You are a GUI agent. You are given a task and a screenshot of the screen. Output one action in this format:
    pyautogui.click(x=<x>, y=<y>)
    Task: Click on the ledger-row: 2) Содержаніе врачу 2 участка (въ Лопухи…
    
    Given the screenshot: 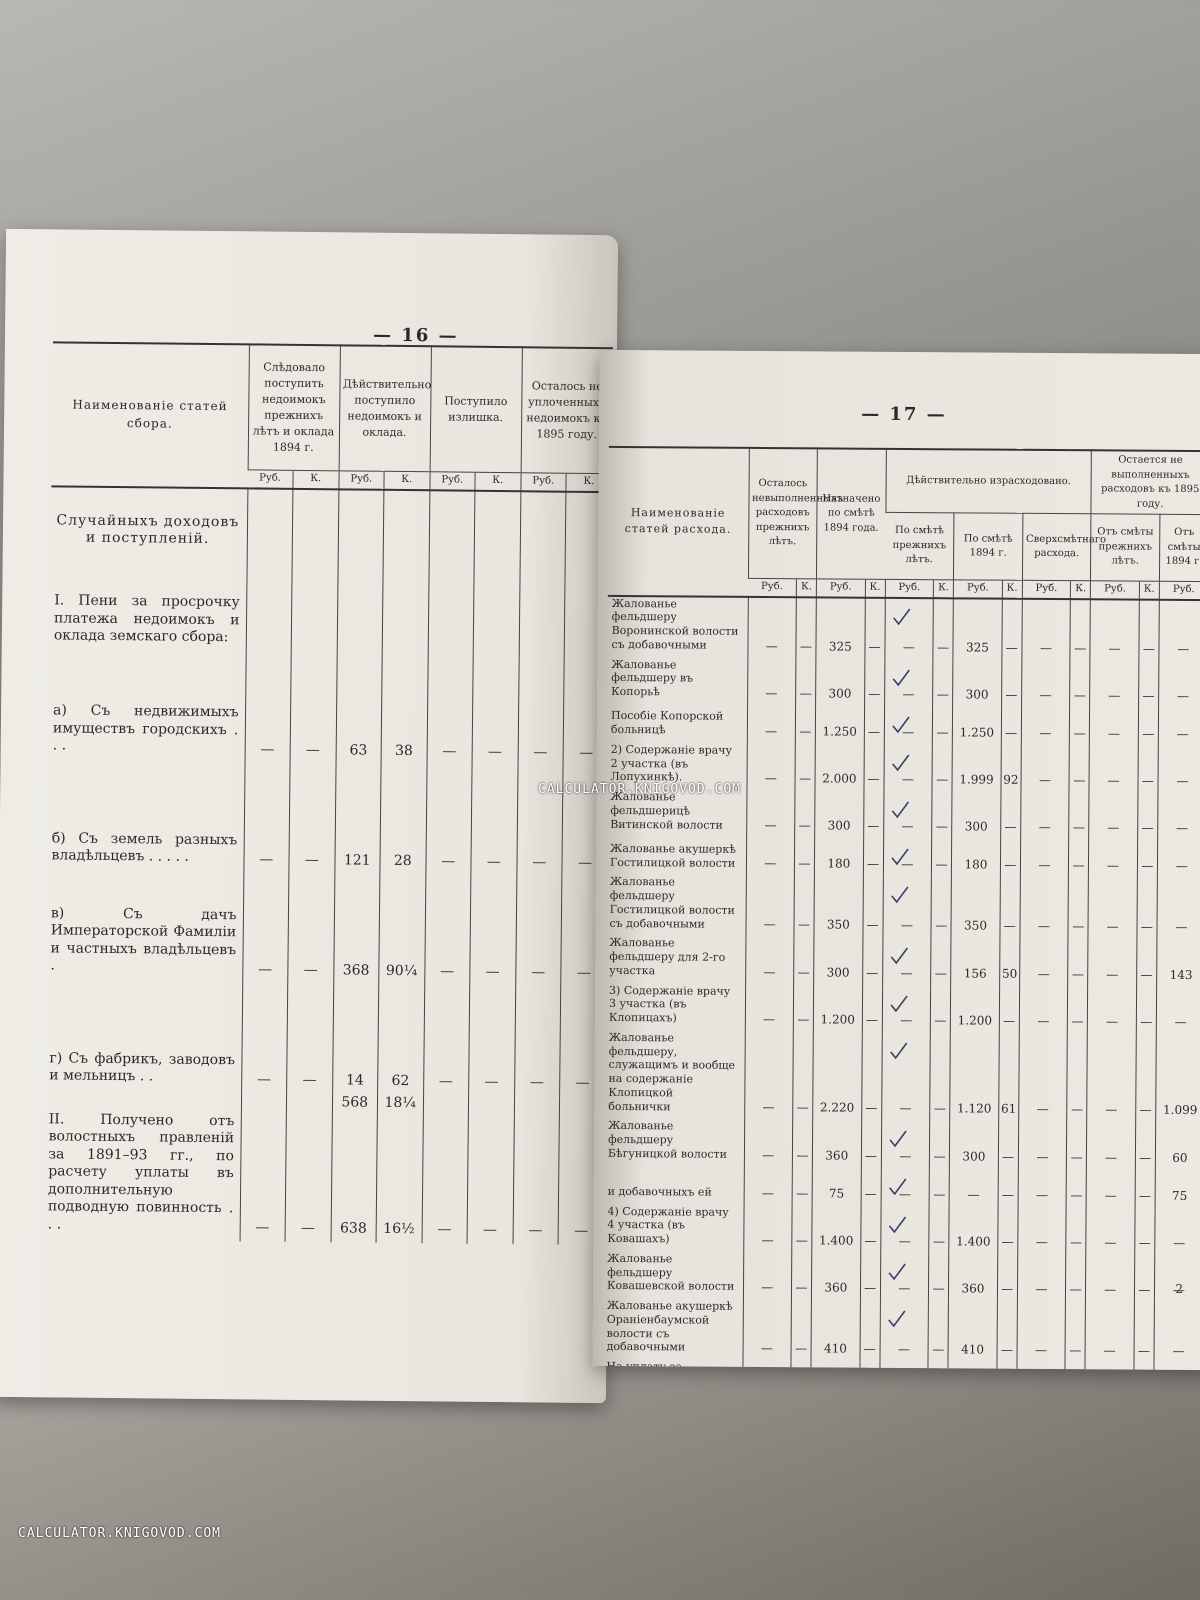 What is the action you would take?
    pyautogui.click(x=903, y=769)
    